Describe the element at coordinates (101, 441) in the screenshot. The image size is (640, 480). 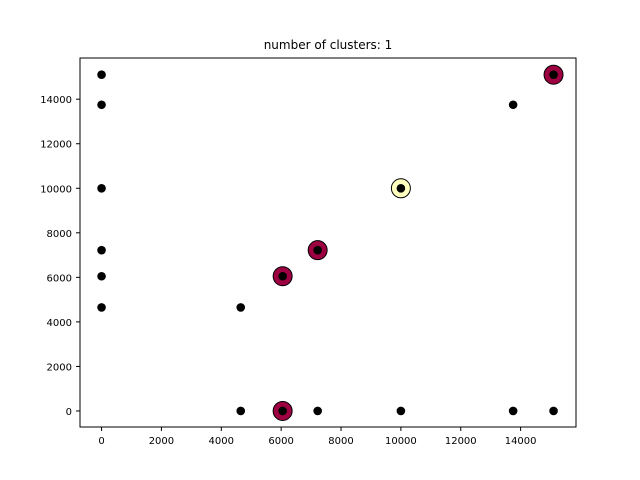
I see `x-tick-label-0: 0` at that location.